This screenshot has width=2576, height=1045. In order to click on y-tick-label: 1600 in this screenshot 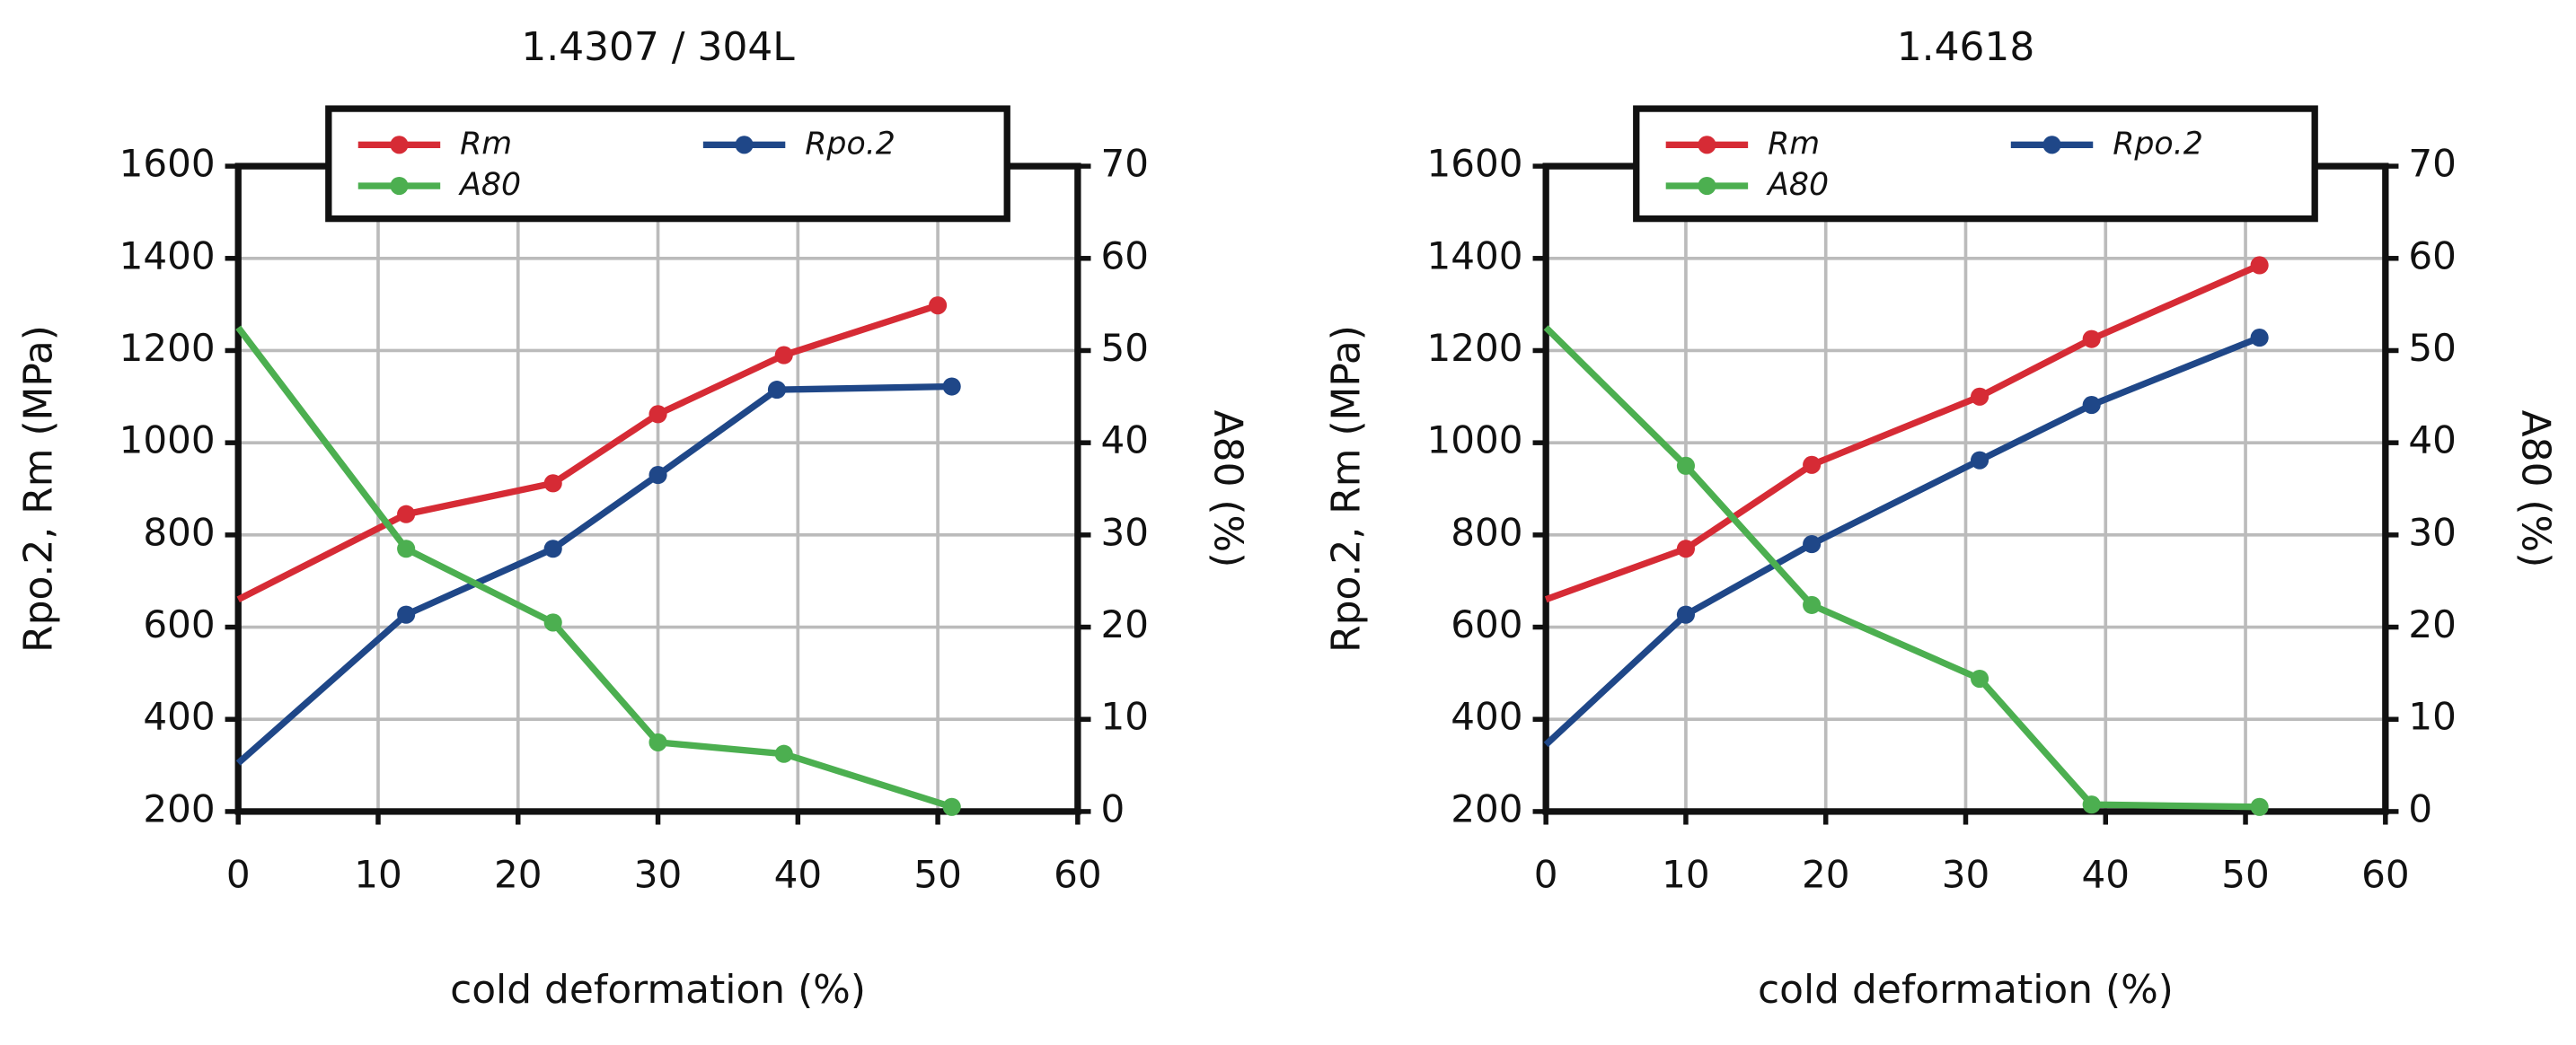, I will do `click(1475, 164)`.